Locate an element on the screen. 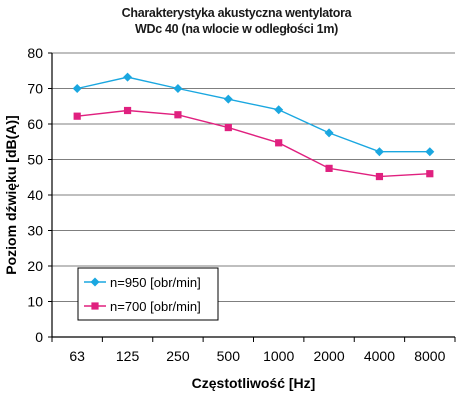 The width and height of the screenshot is (473, 400). x-tick-label: 63 is located at coordinates (77, 356).